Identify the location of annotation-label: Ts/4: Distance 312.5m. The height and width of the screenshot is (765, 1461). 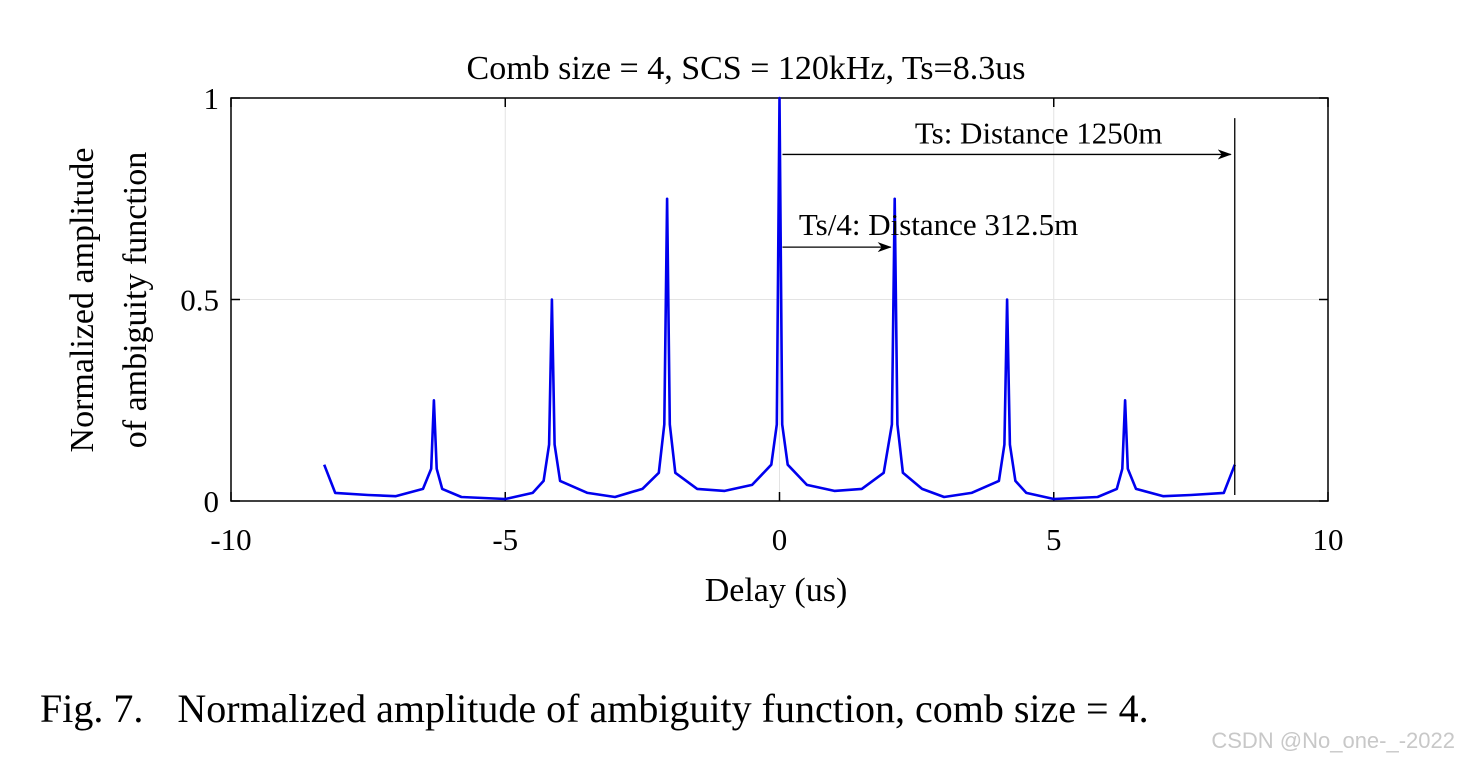
(938, 224).